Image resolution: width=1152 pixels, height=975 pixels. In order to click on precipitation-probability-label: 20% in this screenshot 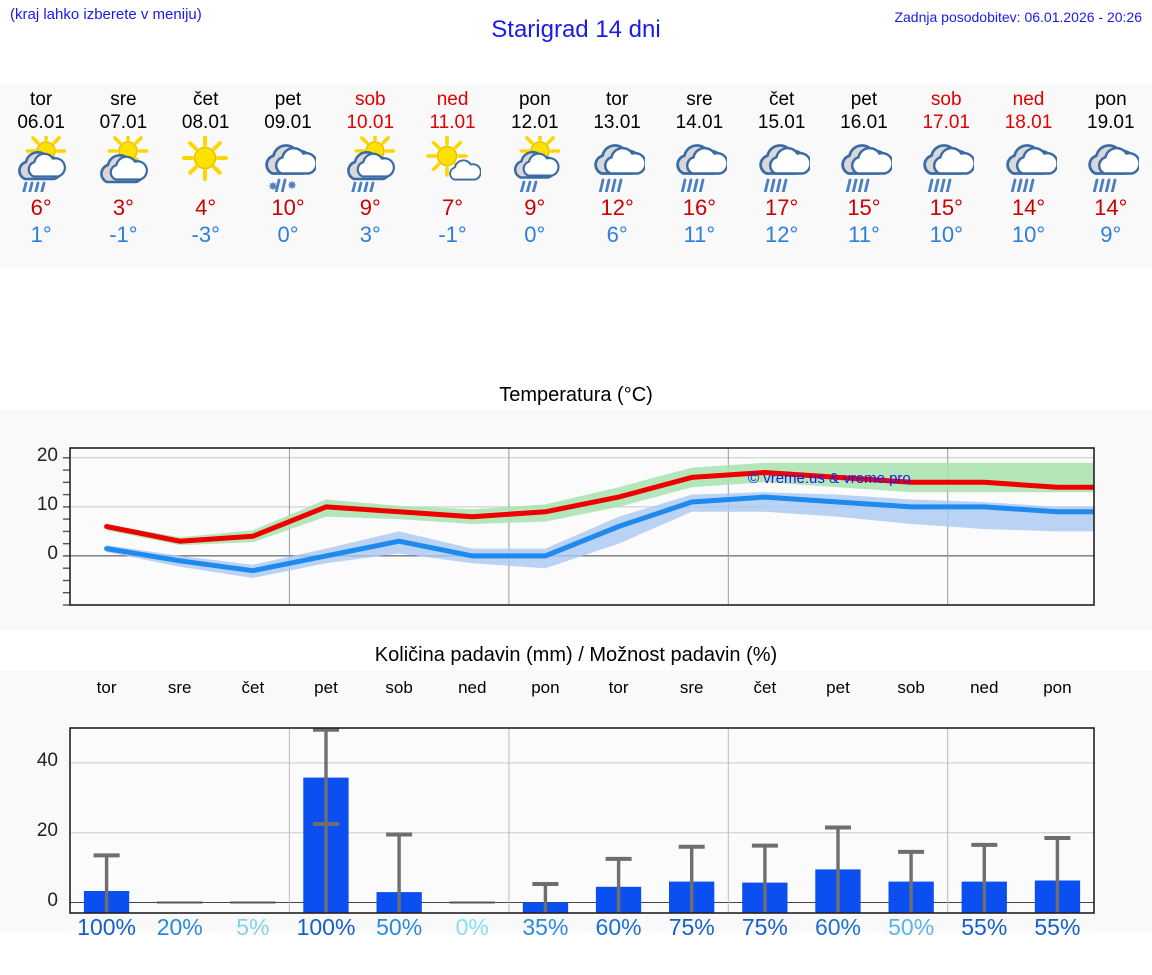, I will do `click(179, 927)`.